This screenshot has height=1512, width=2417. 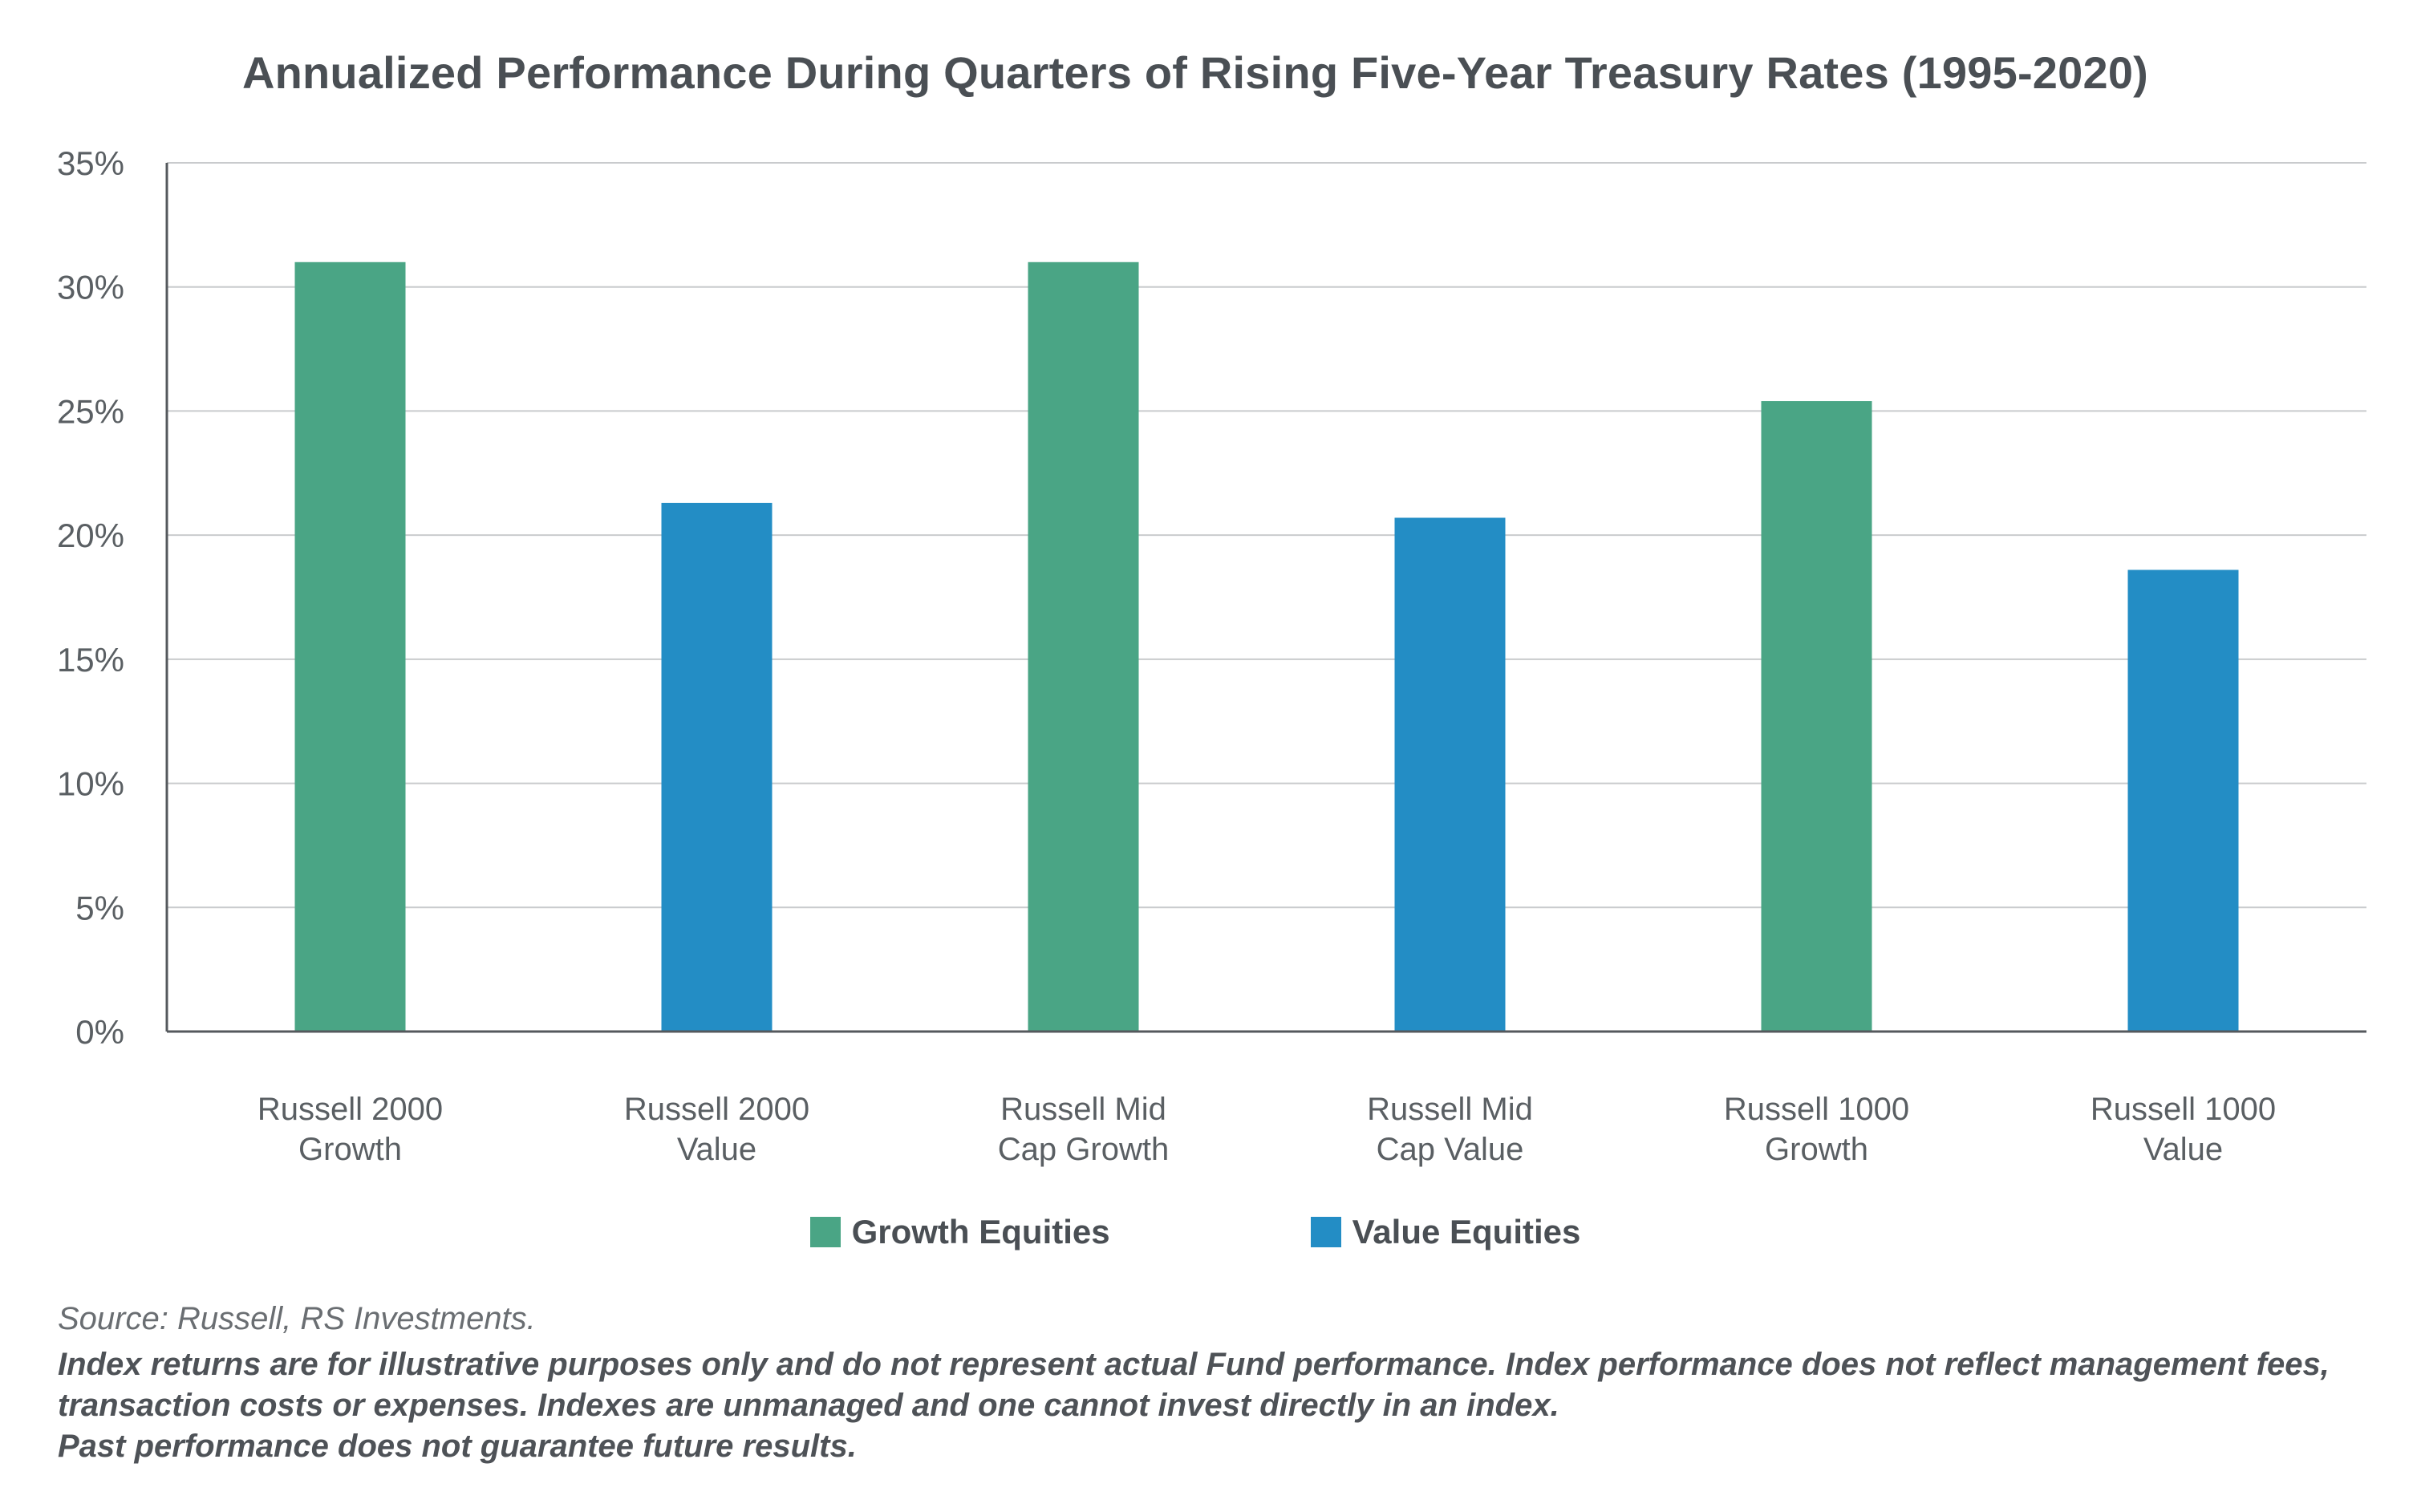 I want to click on x-category-label: Cap Value, so click(x=1450, y=1149).